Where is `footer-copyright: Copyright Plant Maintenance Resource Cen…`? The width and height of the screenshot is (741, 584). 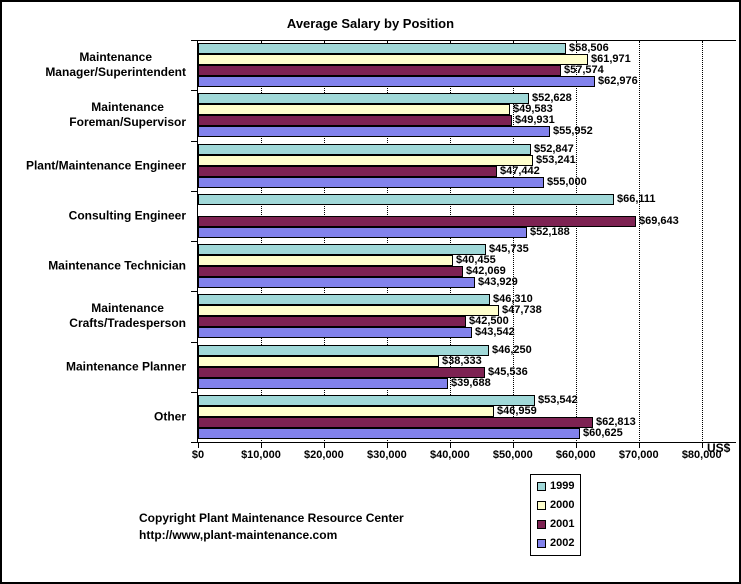 footer-copyright: Copyright Plant Maintenance Resource Cen… is located at coordinates (271, 527).